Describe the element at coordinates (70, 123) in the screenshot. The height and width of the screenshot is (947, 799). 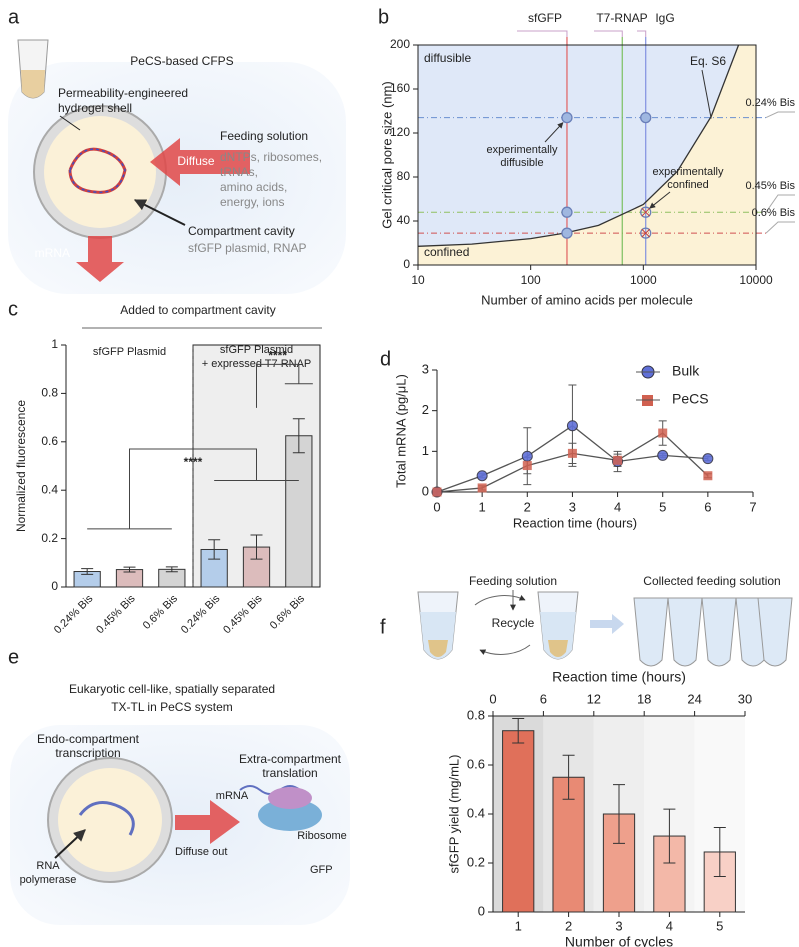
I see `shell-pointer` at that location.